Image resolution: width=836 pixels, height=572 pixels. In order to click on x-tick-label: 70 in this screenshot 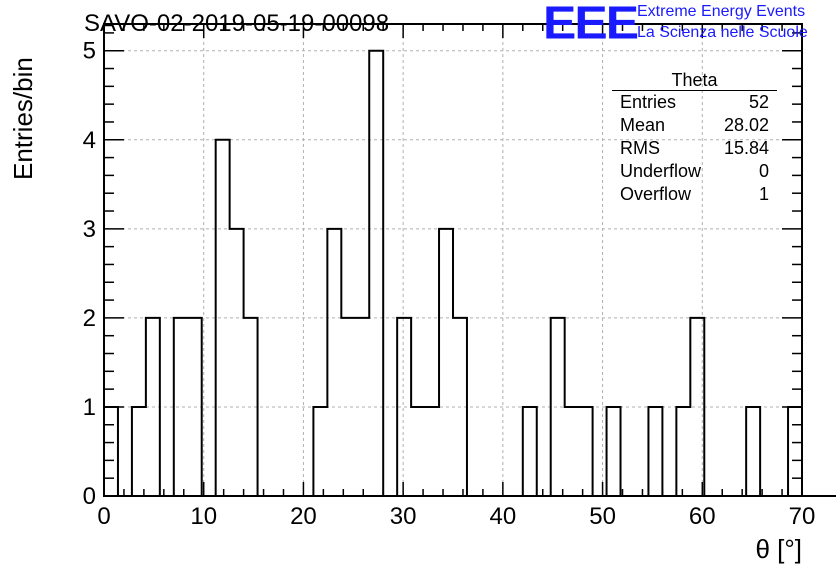, I will do `click(802, 516)`.